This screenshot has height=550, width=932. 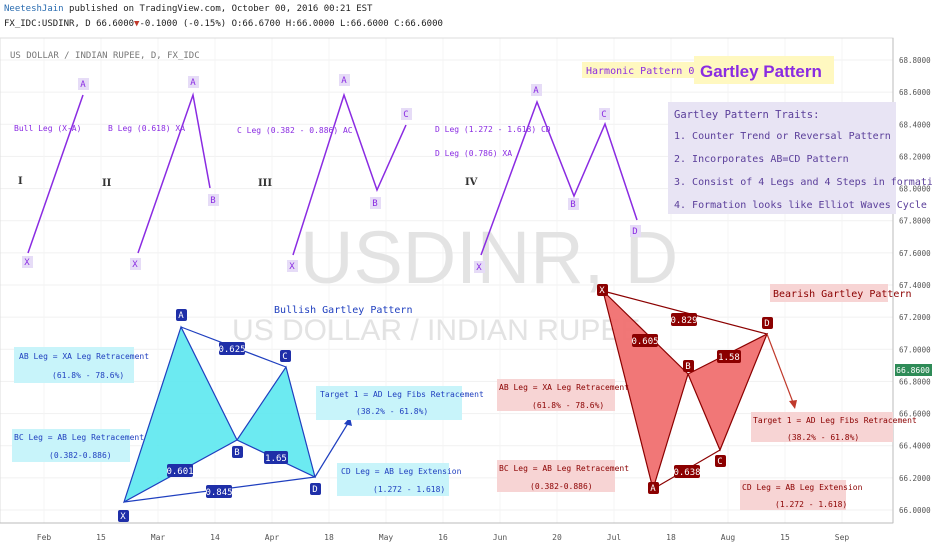 I want to click on y-tick-label: 66.4000, so click(x=915, y=446).